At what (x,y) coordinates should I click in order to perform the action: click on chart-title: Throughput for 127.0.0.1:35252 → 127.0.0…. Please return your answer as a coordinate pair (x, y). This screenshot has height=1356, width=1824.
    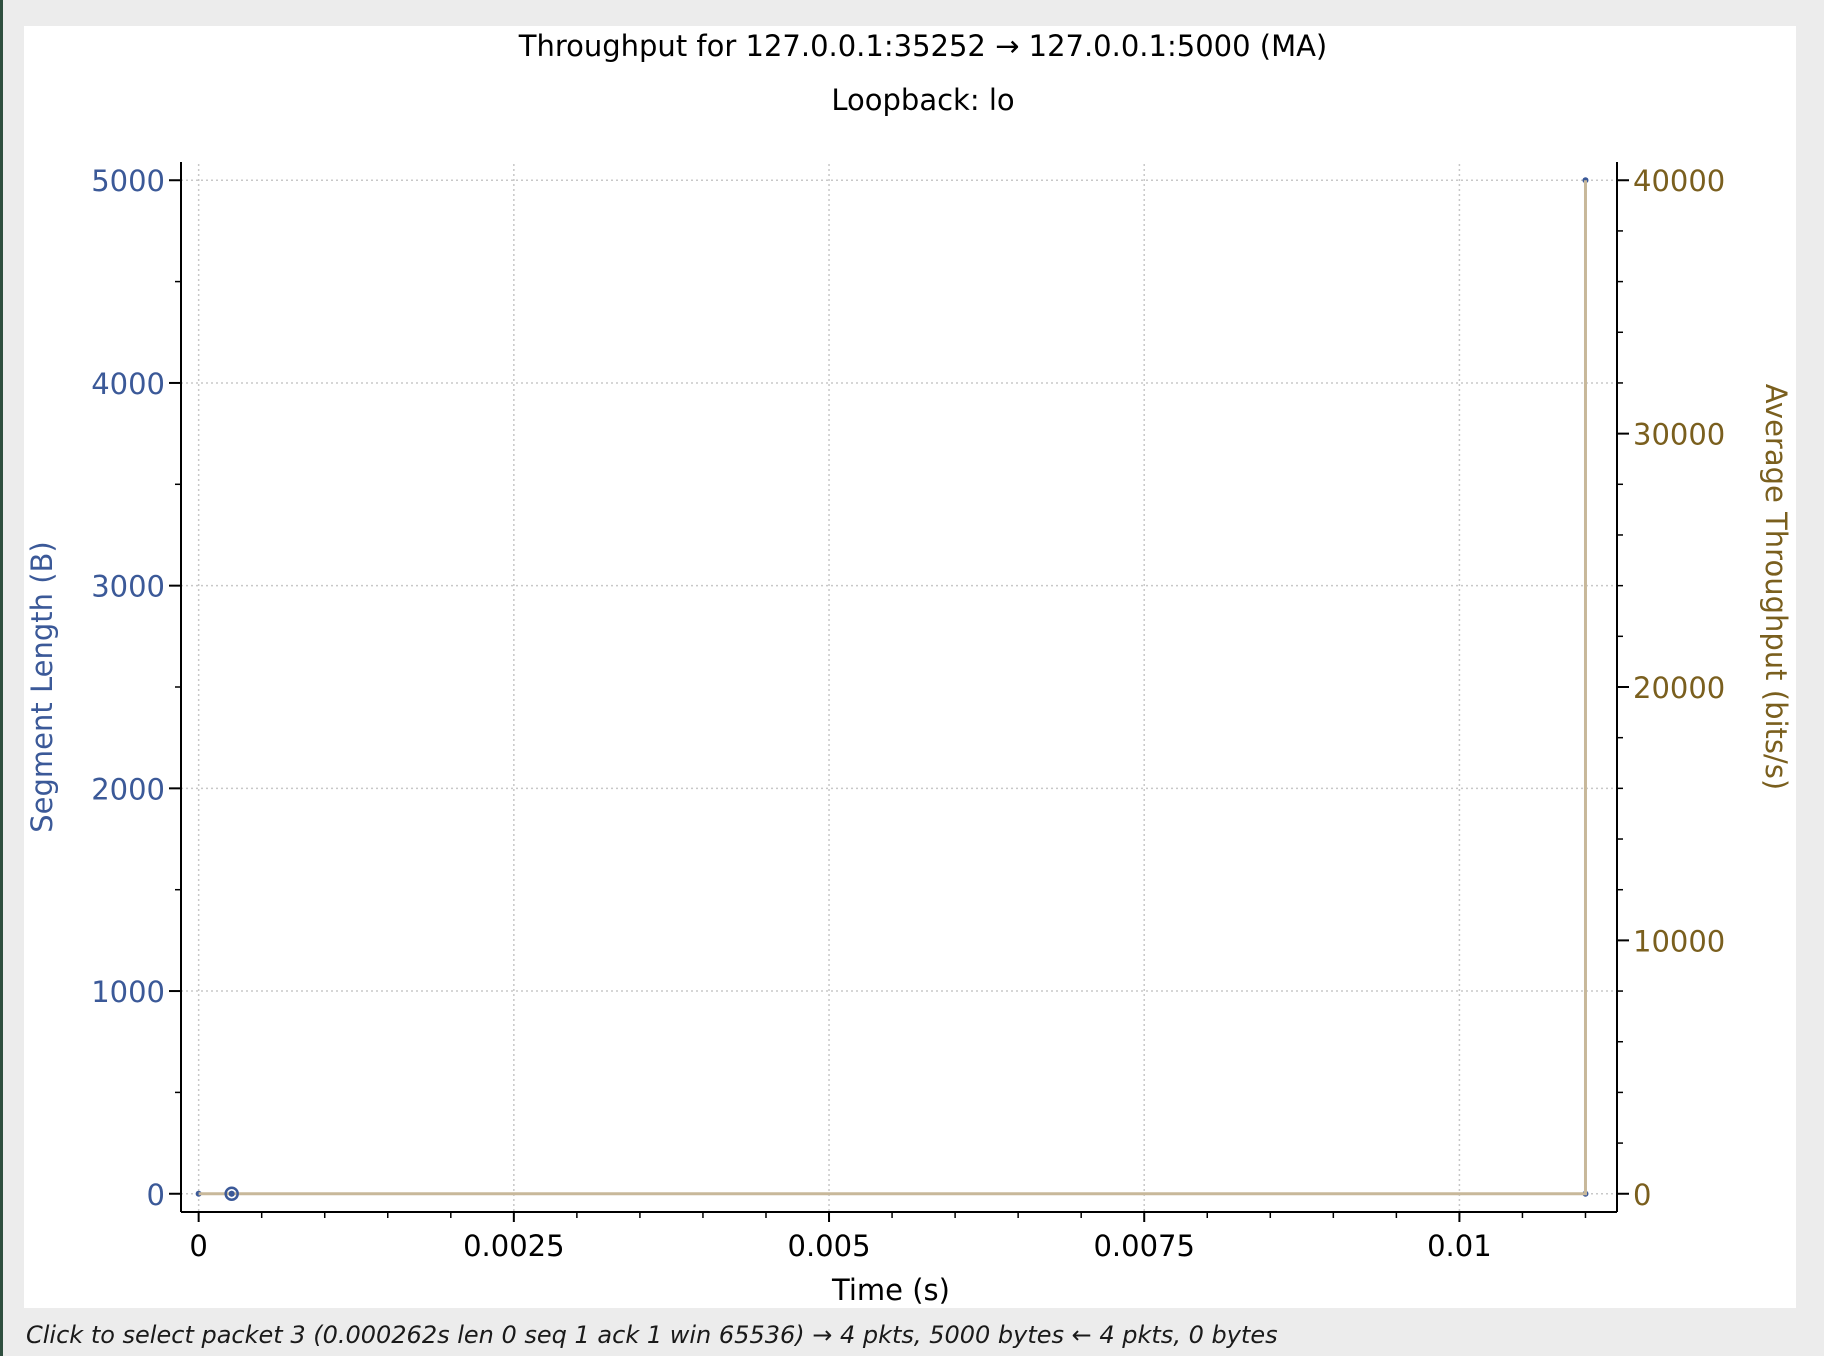
    Looking at the image, I should click on (923, 46).